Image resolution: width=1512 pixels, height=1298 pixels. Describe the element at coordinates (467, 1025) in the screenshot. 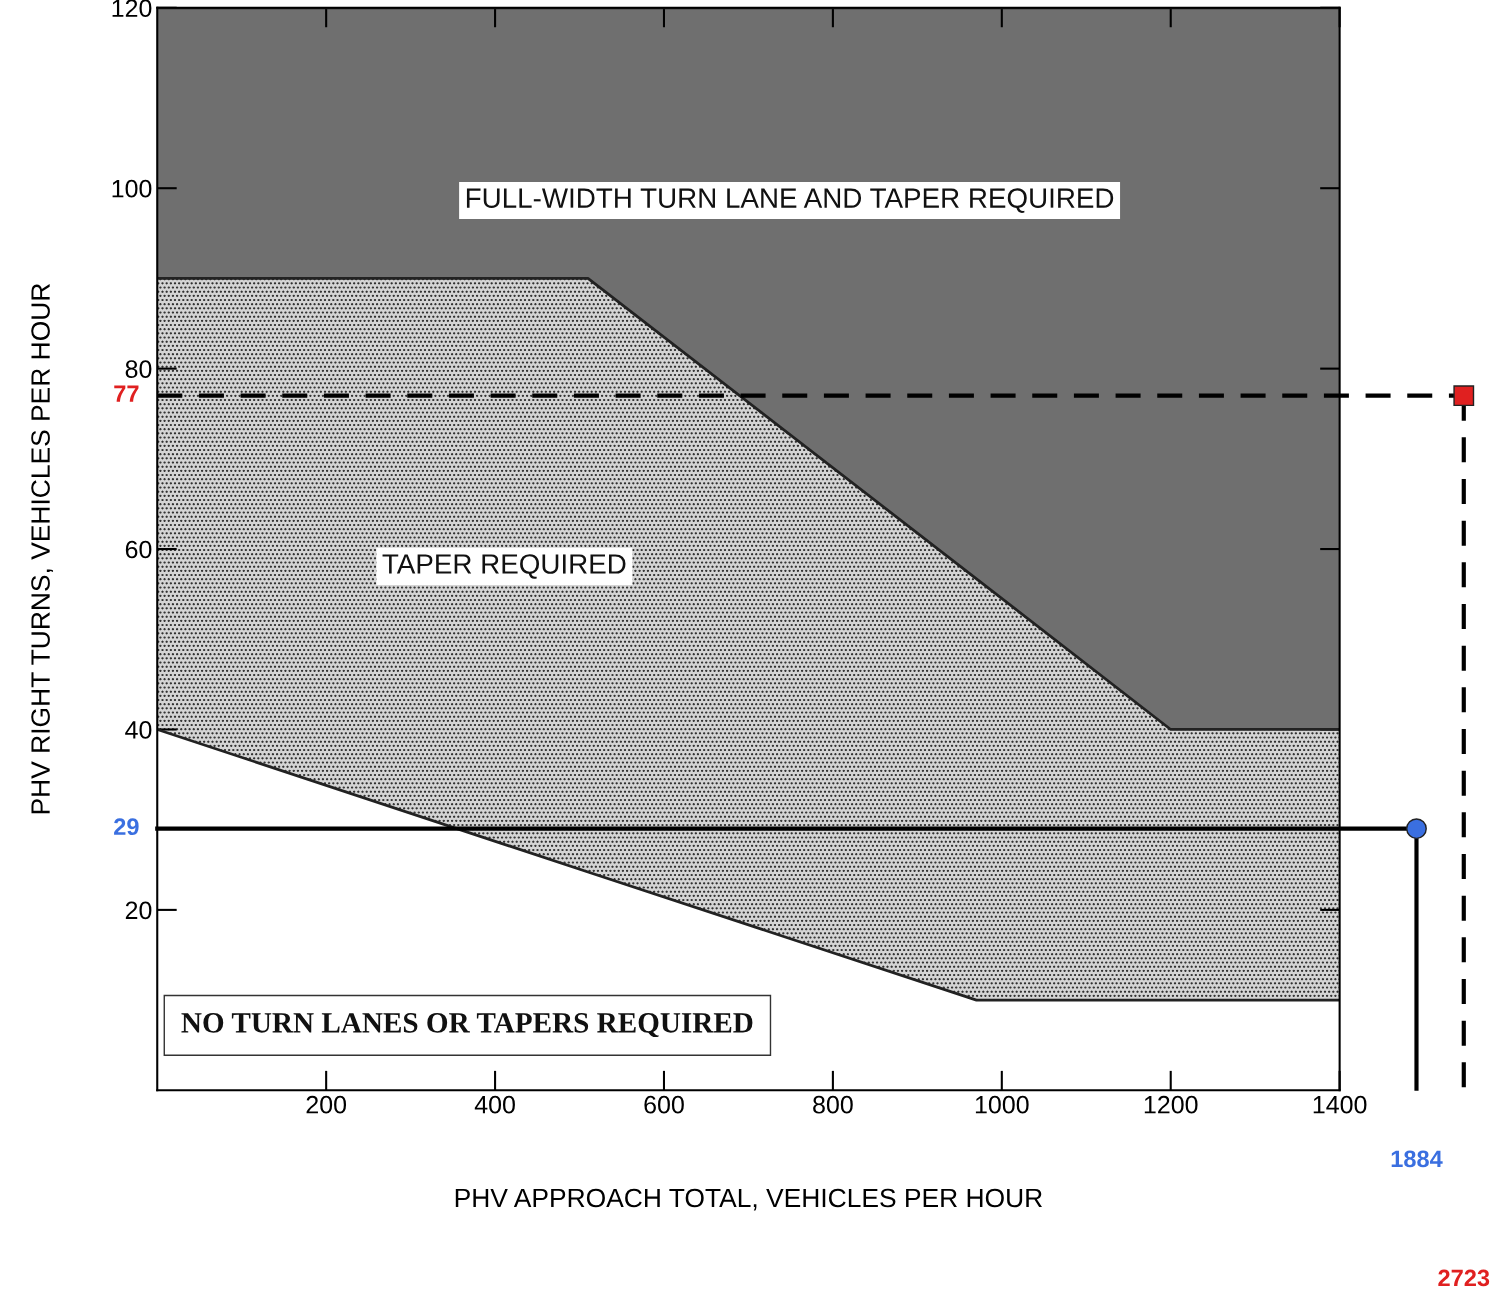

I see `annotation: NO TURN LANES OR TAPERS REQUIRED` at that location.